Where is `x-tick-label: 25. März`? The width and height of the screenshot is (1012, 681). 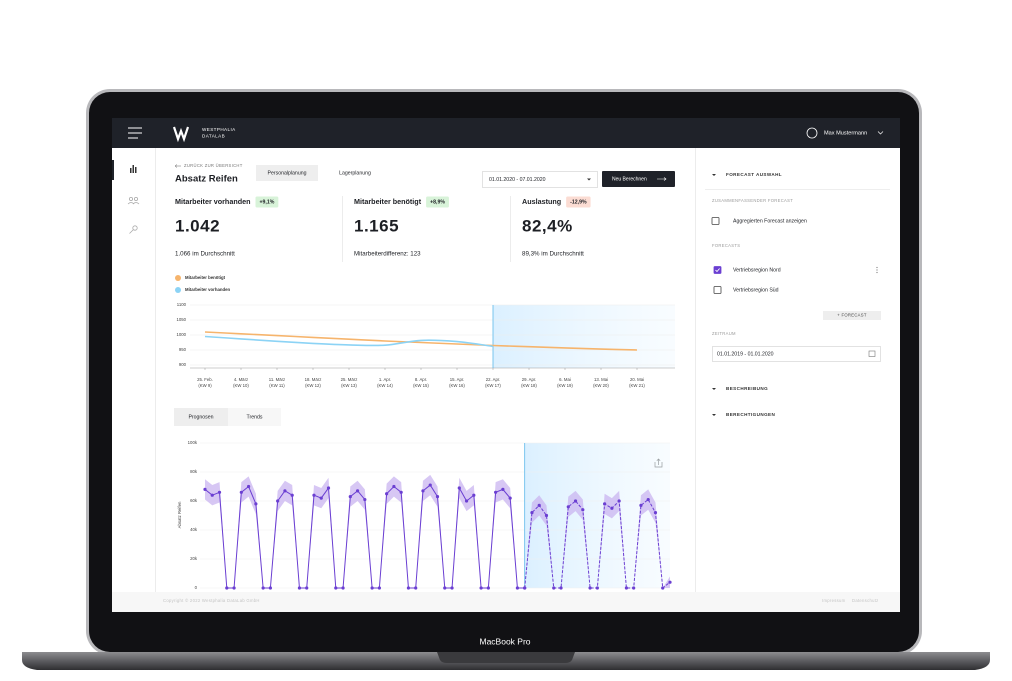 x-tick-label: 25. März is located at coordinates (349, 379).